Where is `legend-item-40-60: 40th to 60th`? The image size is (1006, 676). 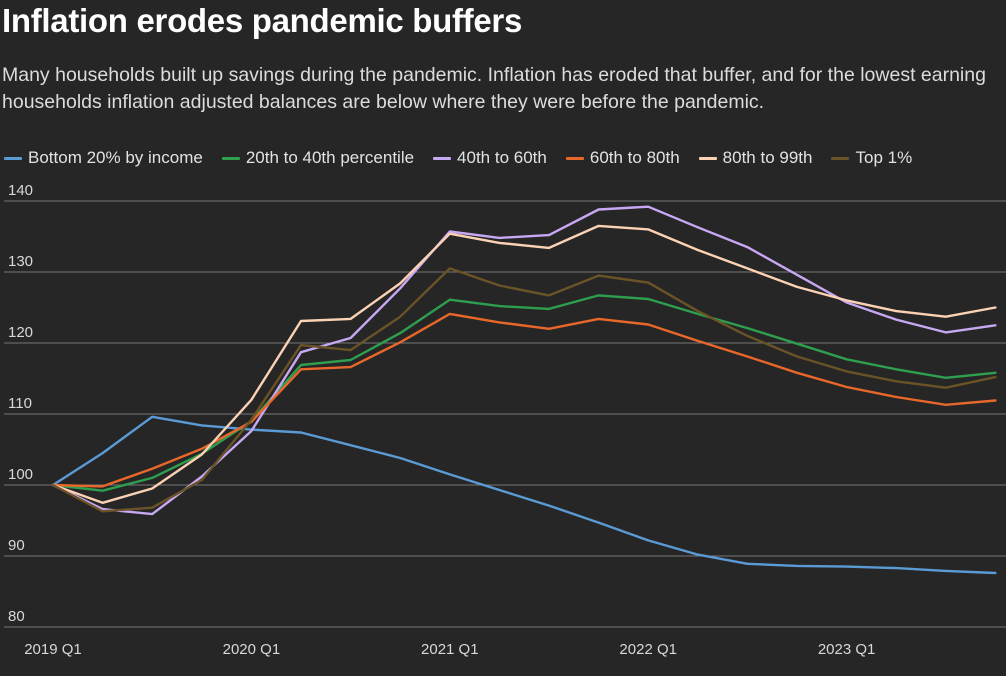 legend-item-40-60: 40th to 60th is located at coordinates (490, 158).